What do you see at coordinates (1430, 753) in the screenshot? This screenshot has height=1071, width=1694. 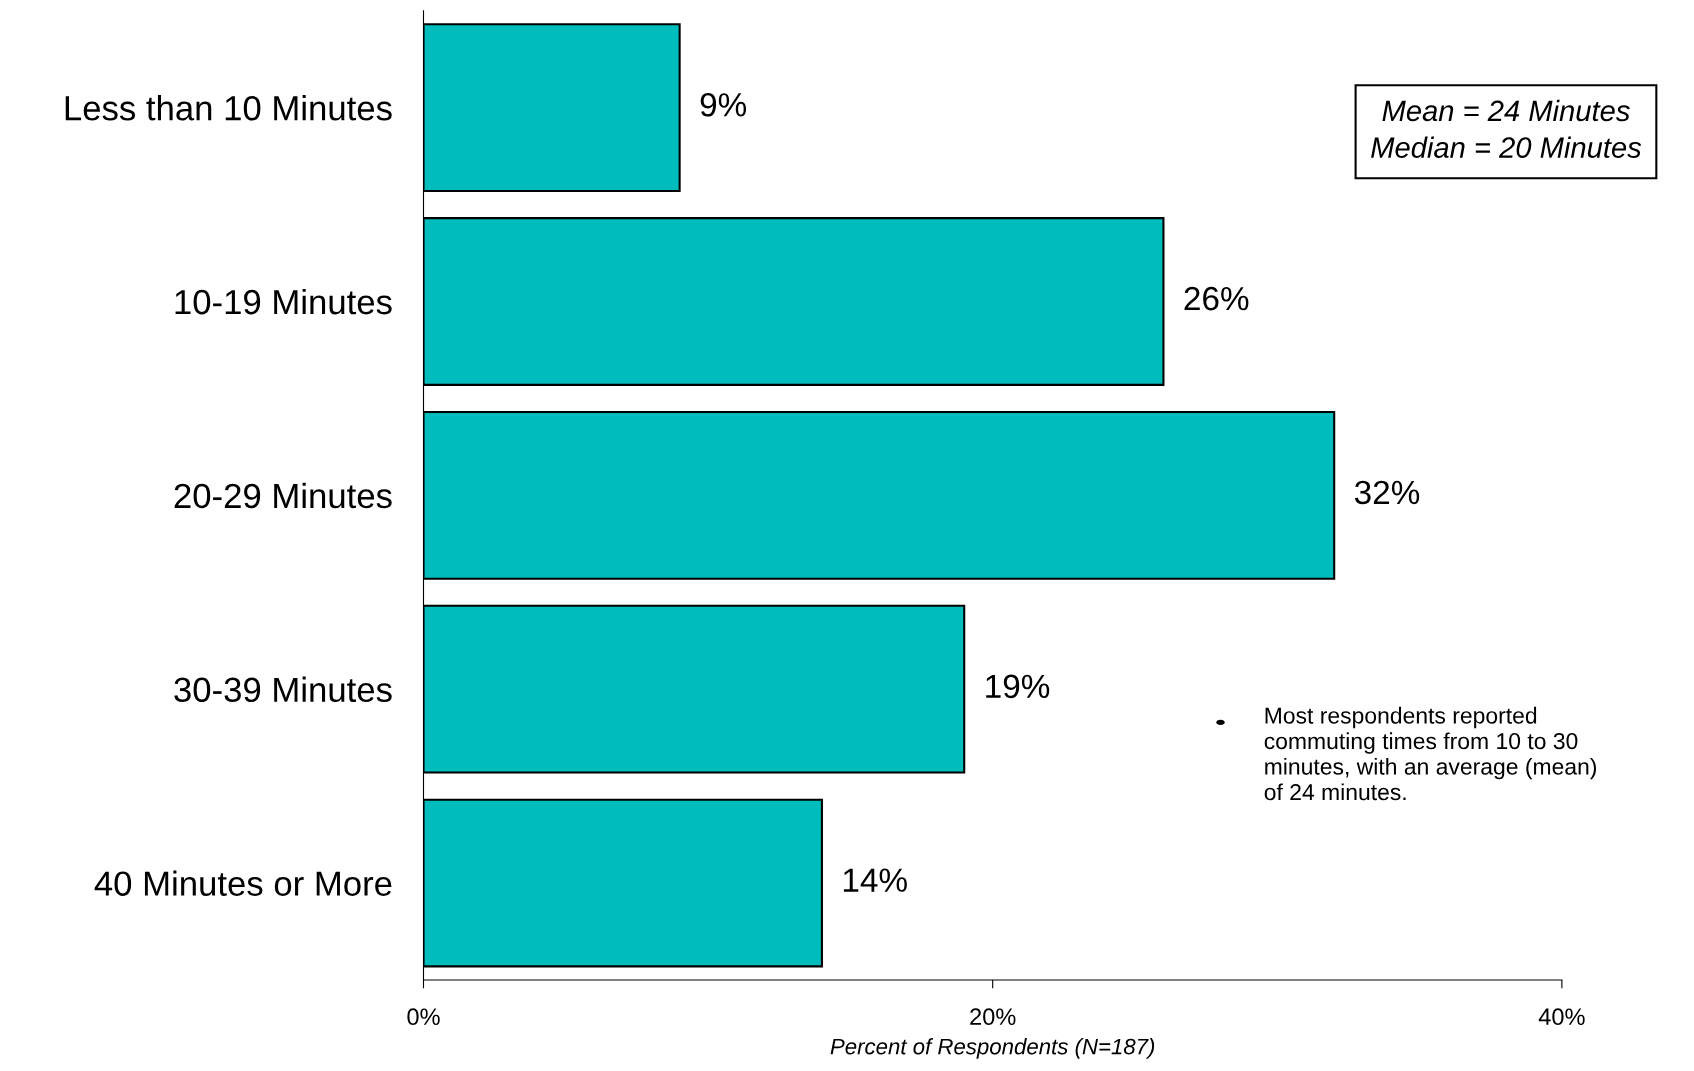 I see `annotation: Most respondents reported commuting times from 10 to 30 minutes, with an average (mean) of 24 minutes.` at bounding box center [1430, 753].